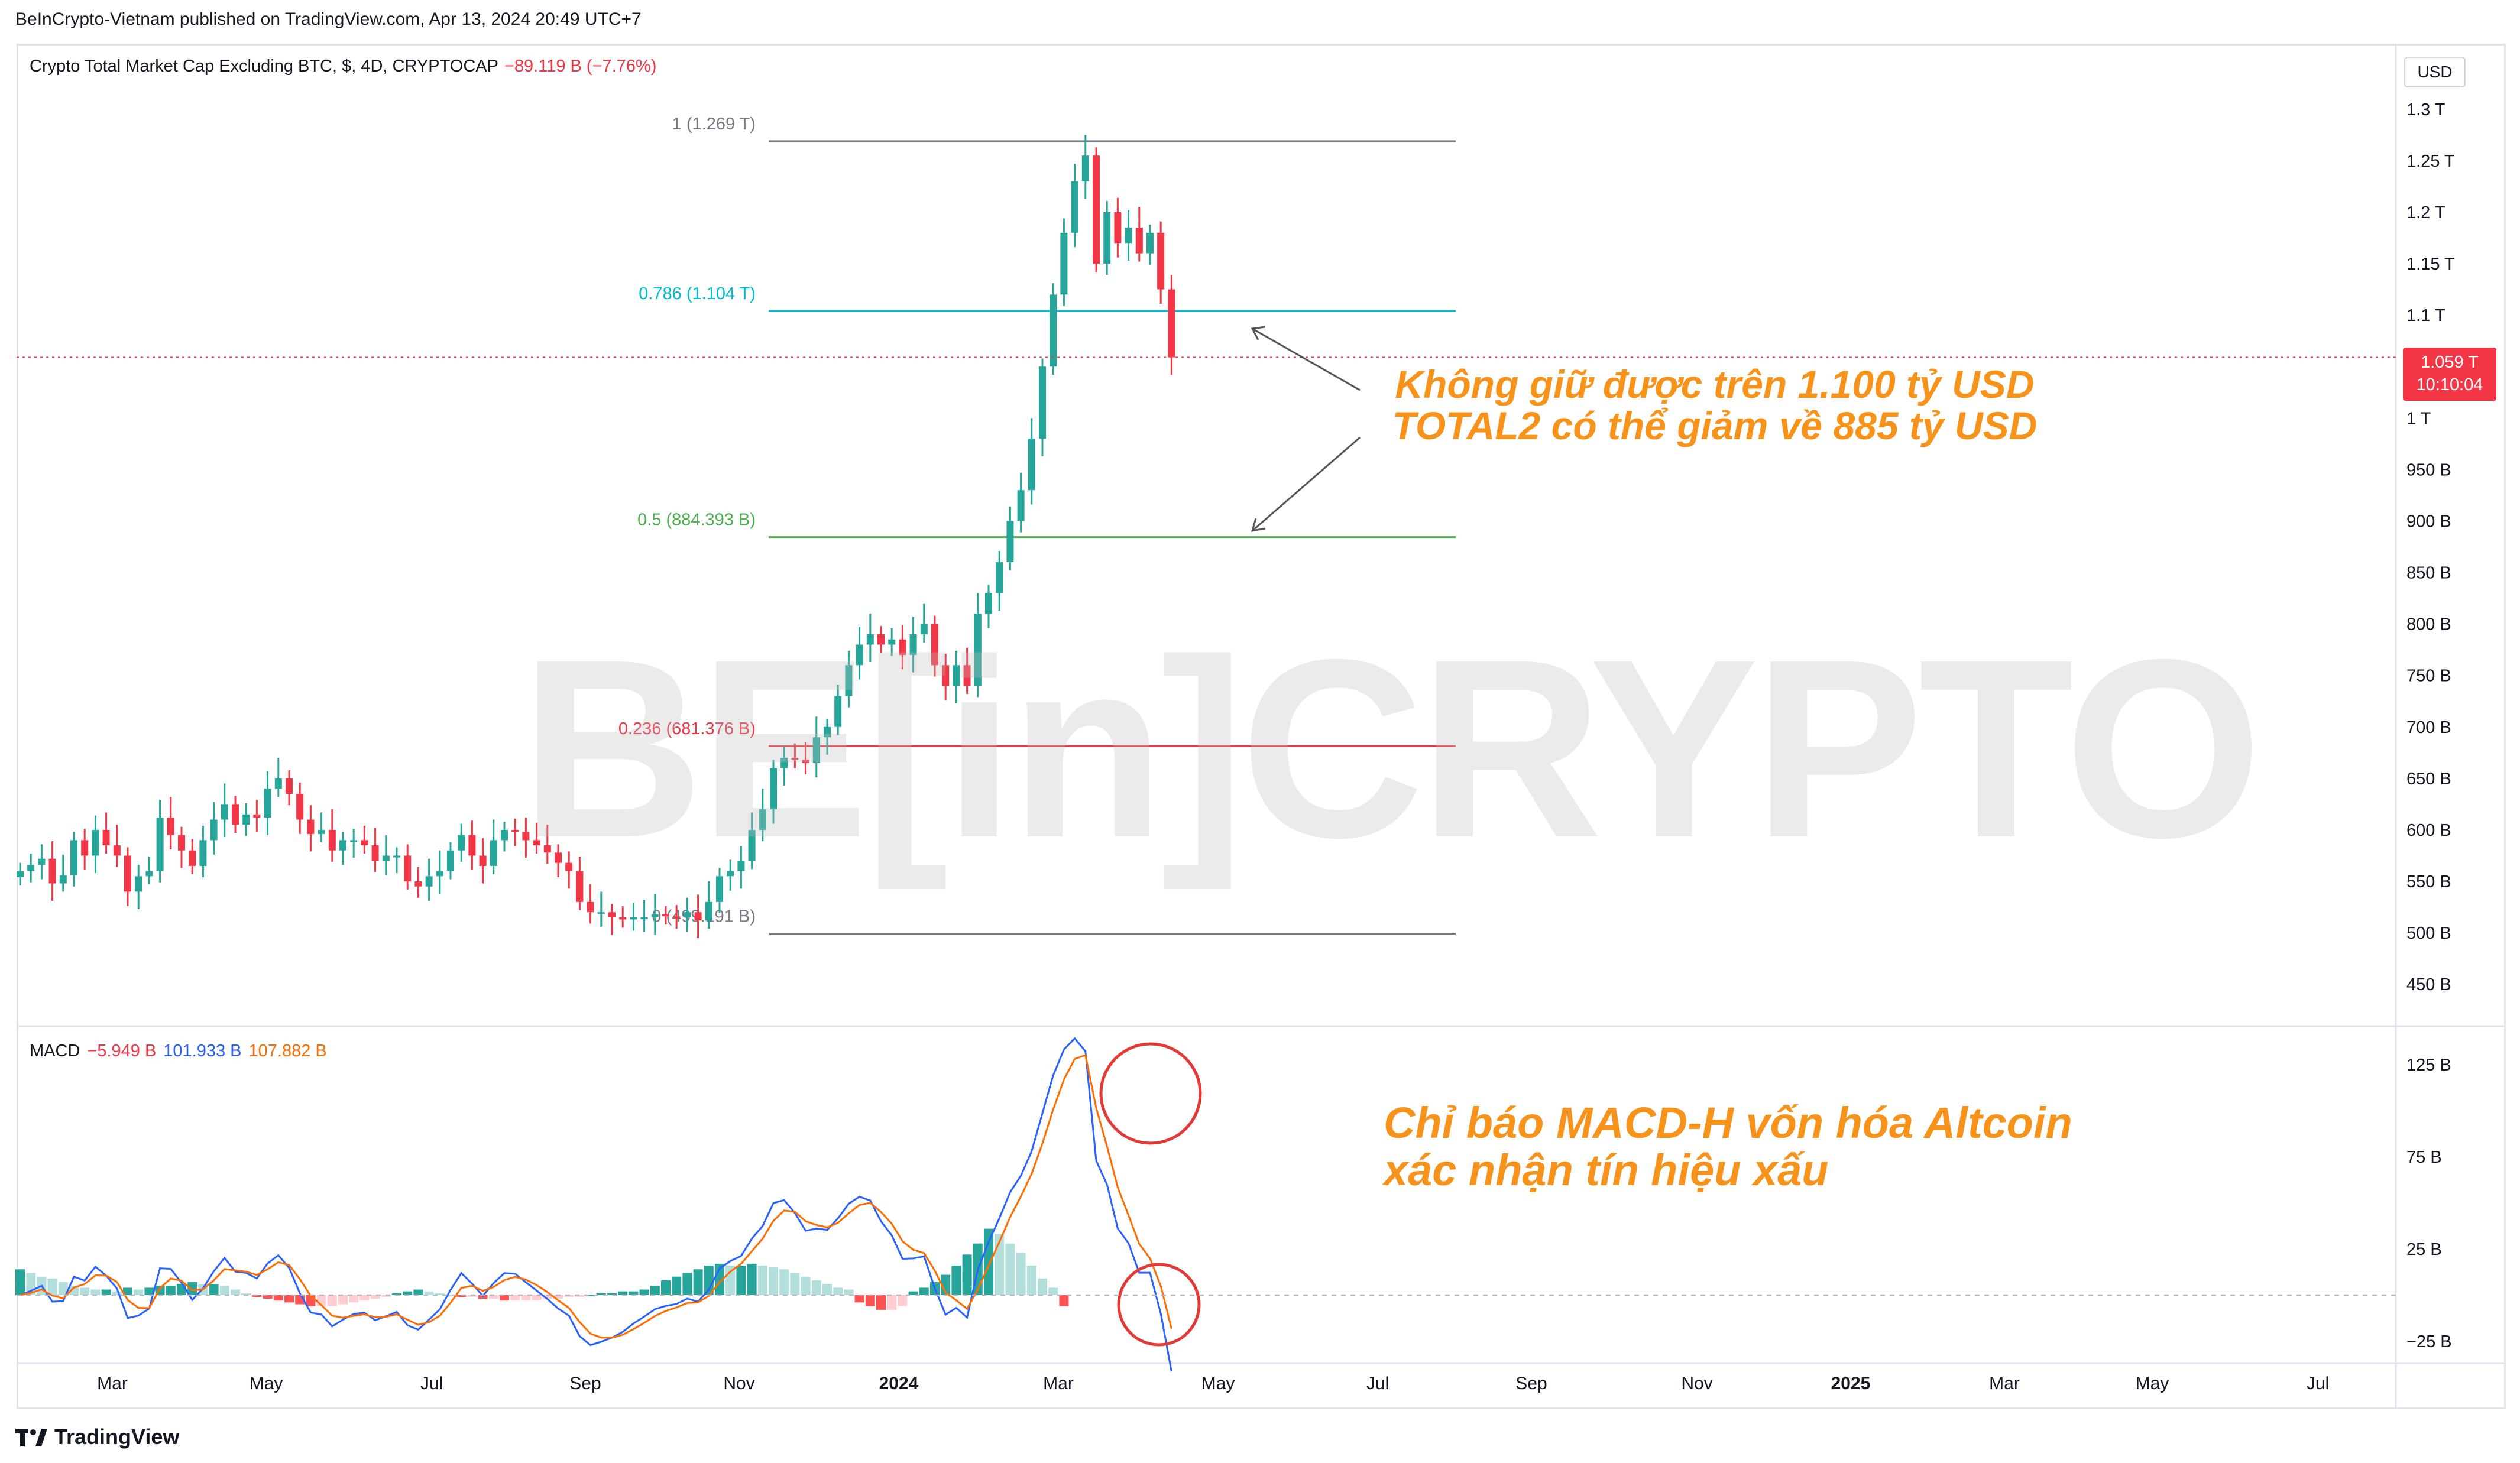  Describe the element at coordinates (1306, 429) in the screenshot. I see `annotation-arrows` at that location.